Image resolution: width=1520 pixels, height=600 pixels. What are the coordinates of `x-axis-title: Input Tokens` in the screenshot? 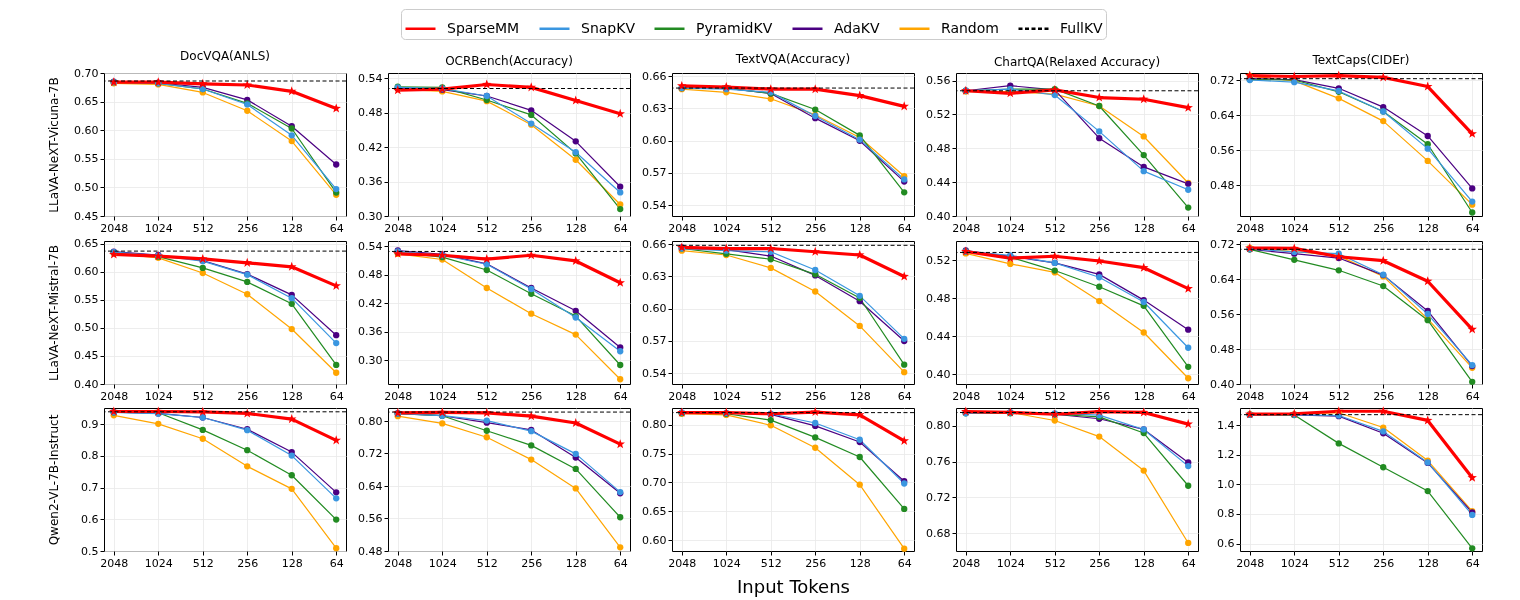 It's located at (793, 586).